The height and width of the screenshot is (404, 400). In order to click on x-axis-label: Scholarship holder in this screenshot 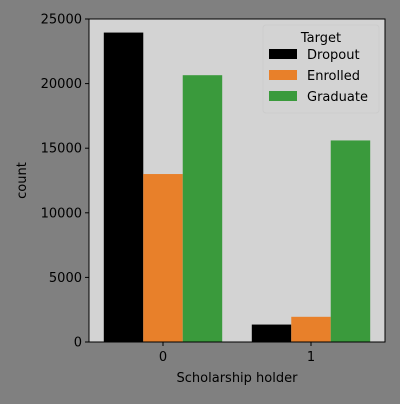, I will do `click(238, 378)`.